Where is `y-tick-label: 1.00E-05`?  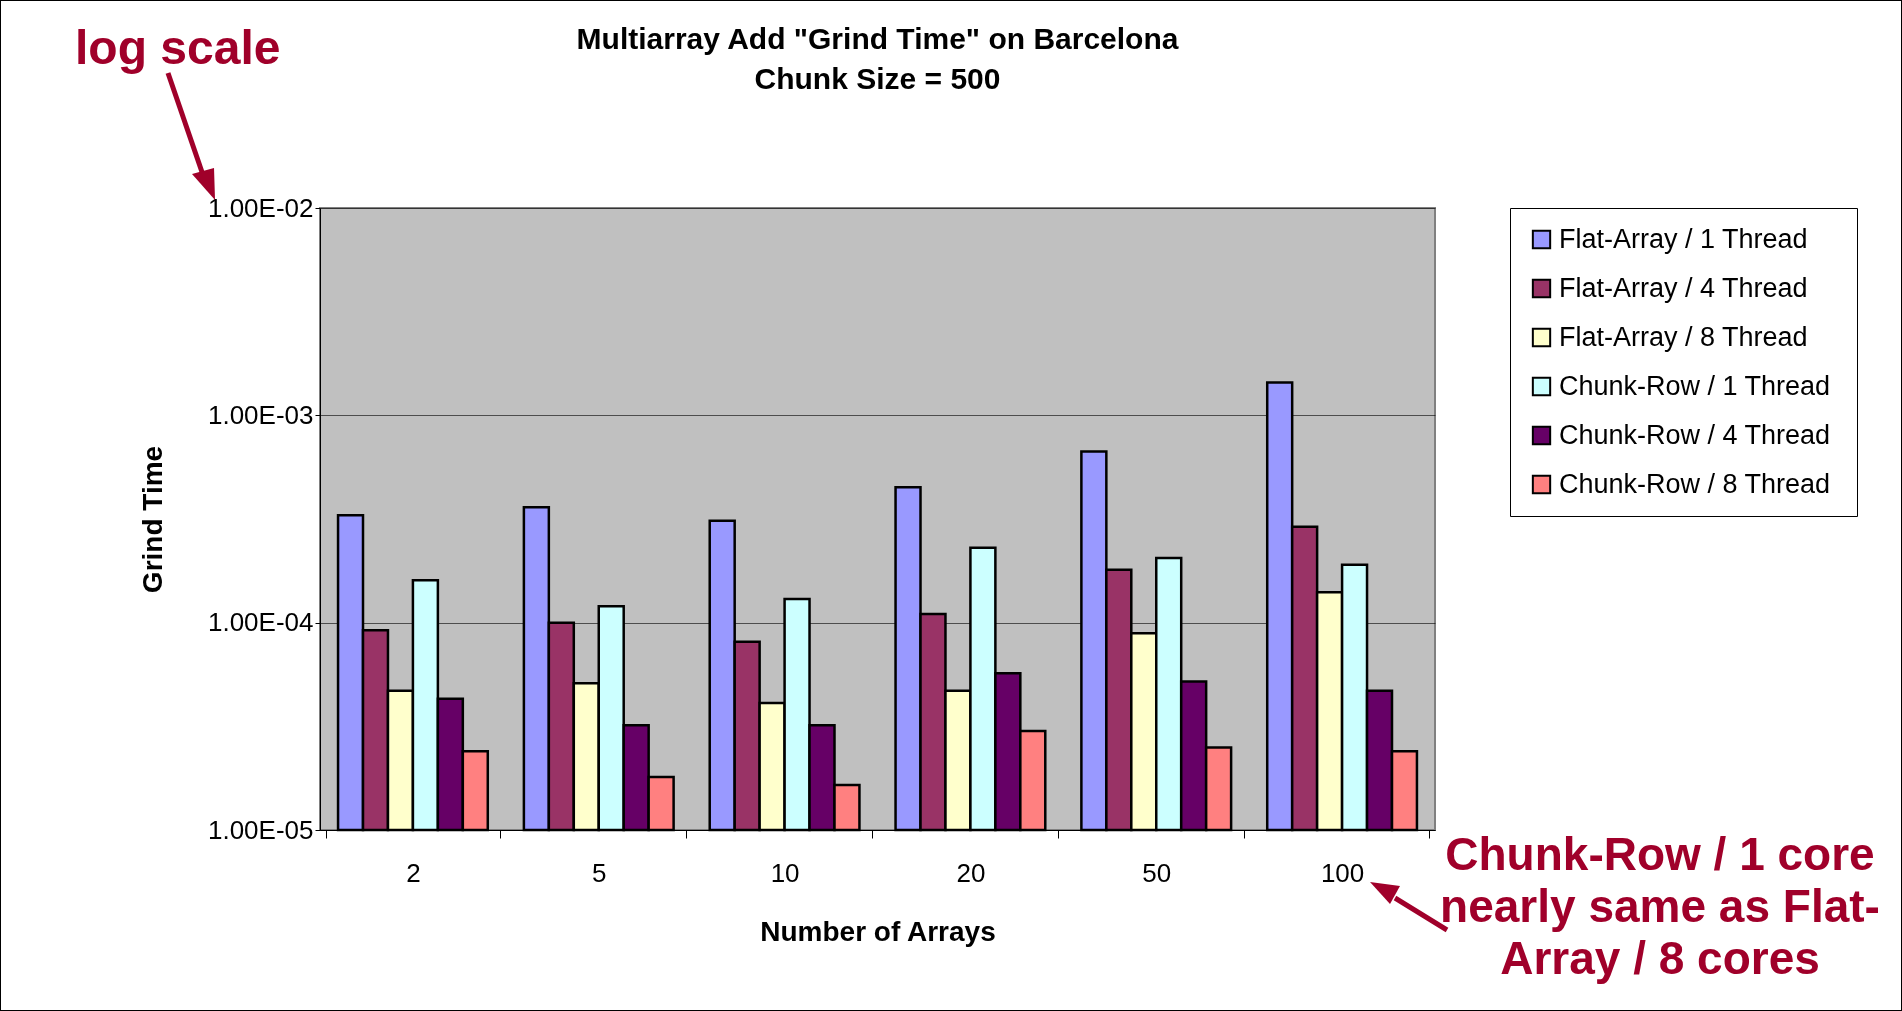
y-tick-label: 1.00E-05 is located at coordinates (260, 829).